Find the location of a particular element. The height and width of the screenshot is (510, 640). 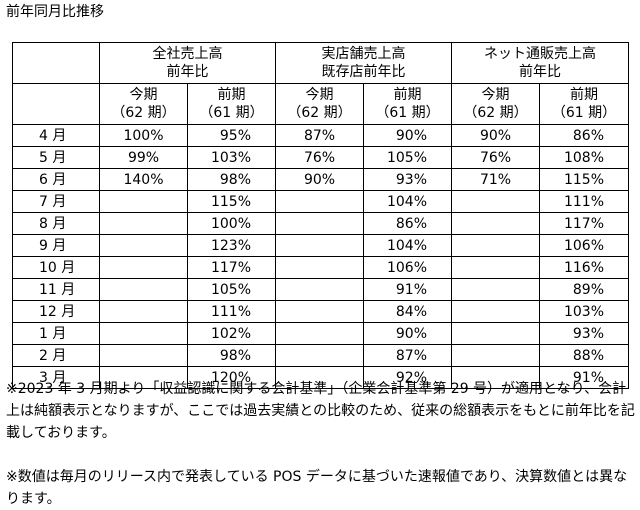

store-prior-cell: 105% is located at coordinates (407, 157).